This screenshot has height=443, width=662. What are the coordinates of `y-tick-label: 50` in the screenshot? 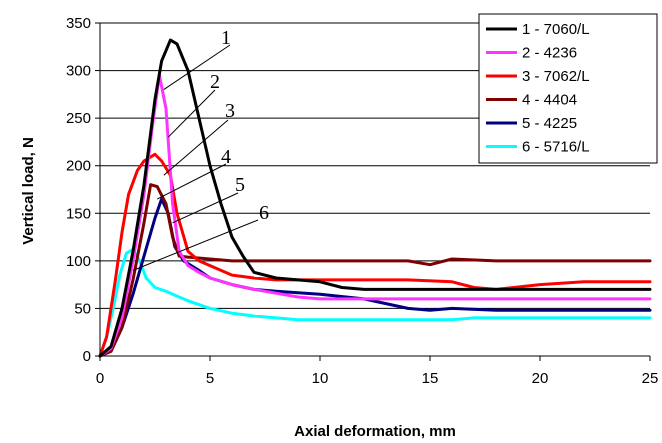 It's located at (82, 308).